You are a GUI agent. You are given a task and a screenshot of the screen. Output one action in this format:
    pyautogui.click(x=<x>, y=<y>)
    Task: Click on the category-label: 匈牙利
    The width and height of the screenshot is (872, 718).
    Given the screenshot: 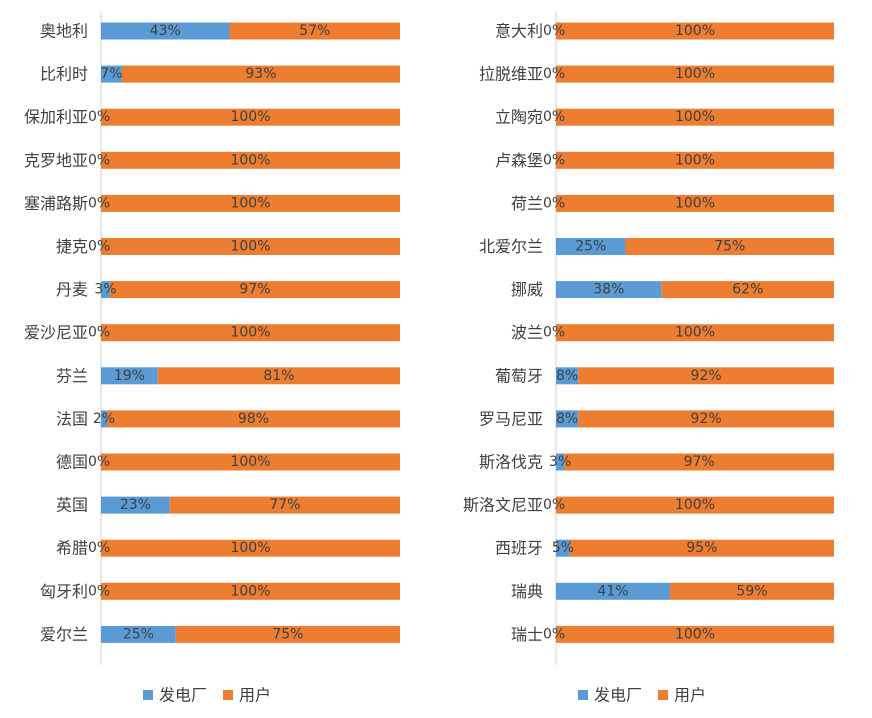 What is the action you would take?
    pyautogui.click(x=64, y=591)
    